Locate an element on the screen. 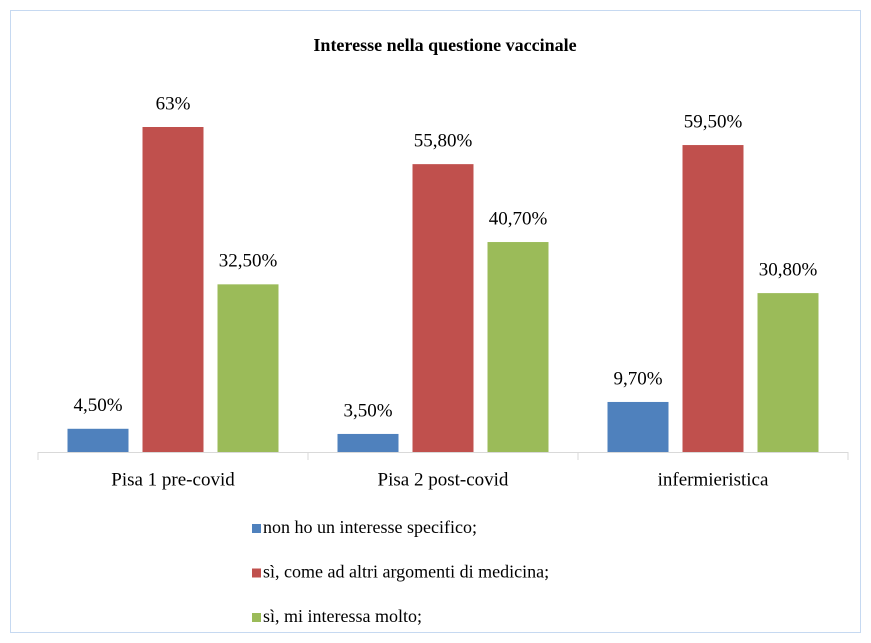 The image size is (871, 643). data-label: 4,50% is located at coordinates (97, 405).